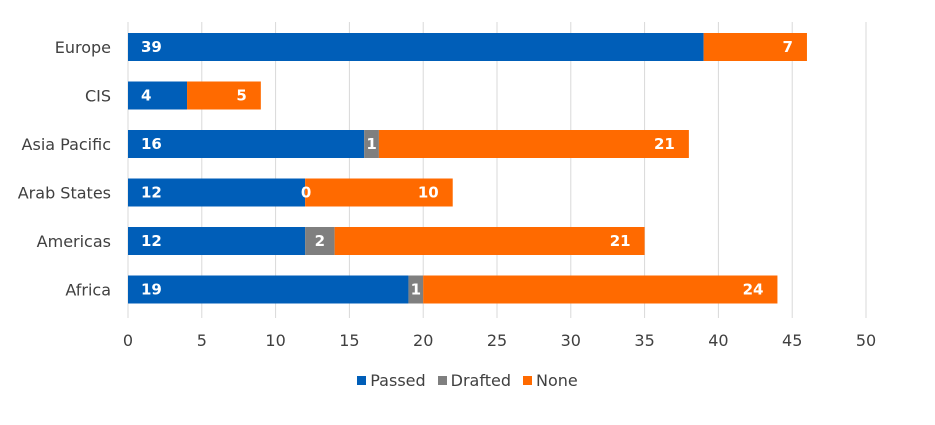 This screenshot has width=935, height=425. What do you see at coordinates (644, 340) in the screenshot?
I see `x-tick-label: 35` at bounding box center [644, 340].